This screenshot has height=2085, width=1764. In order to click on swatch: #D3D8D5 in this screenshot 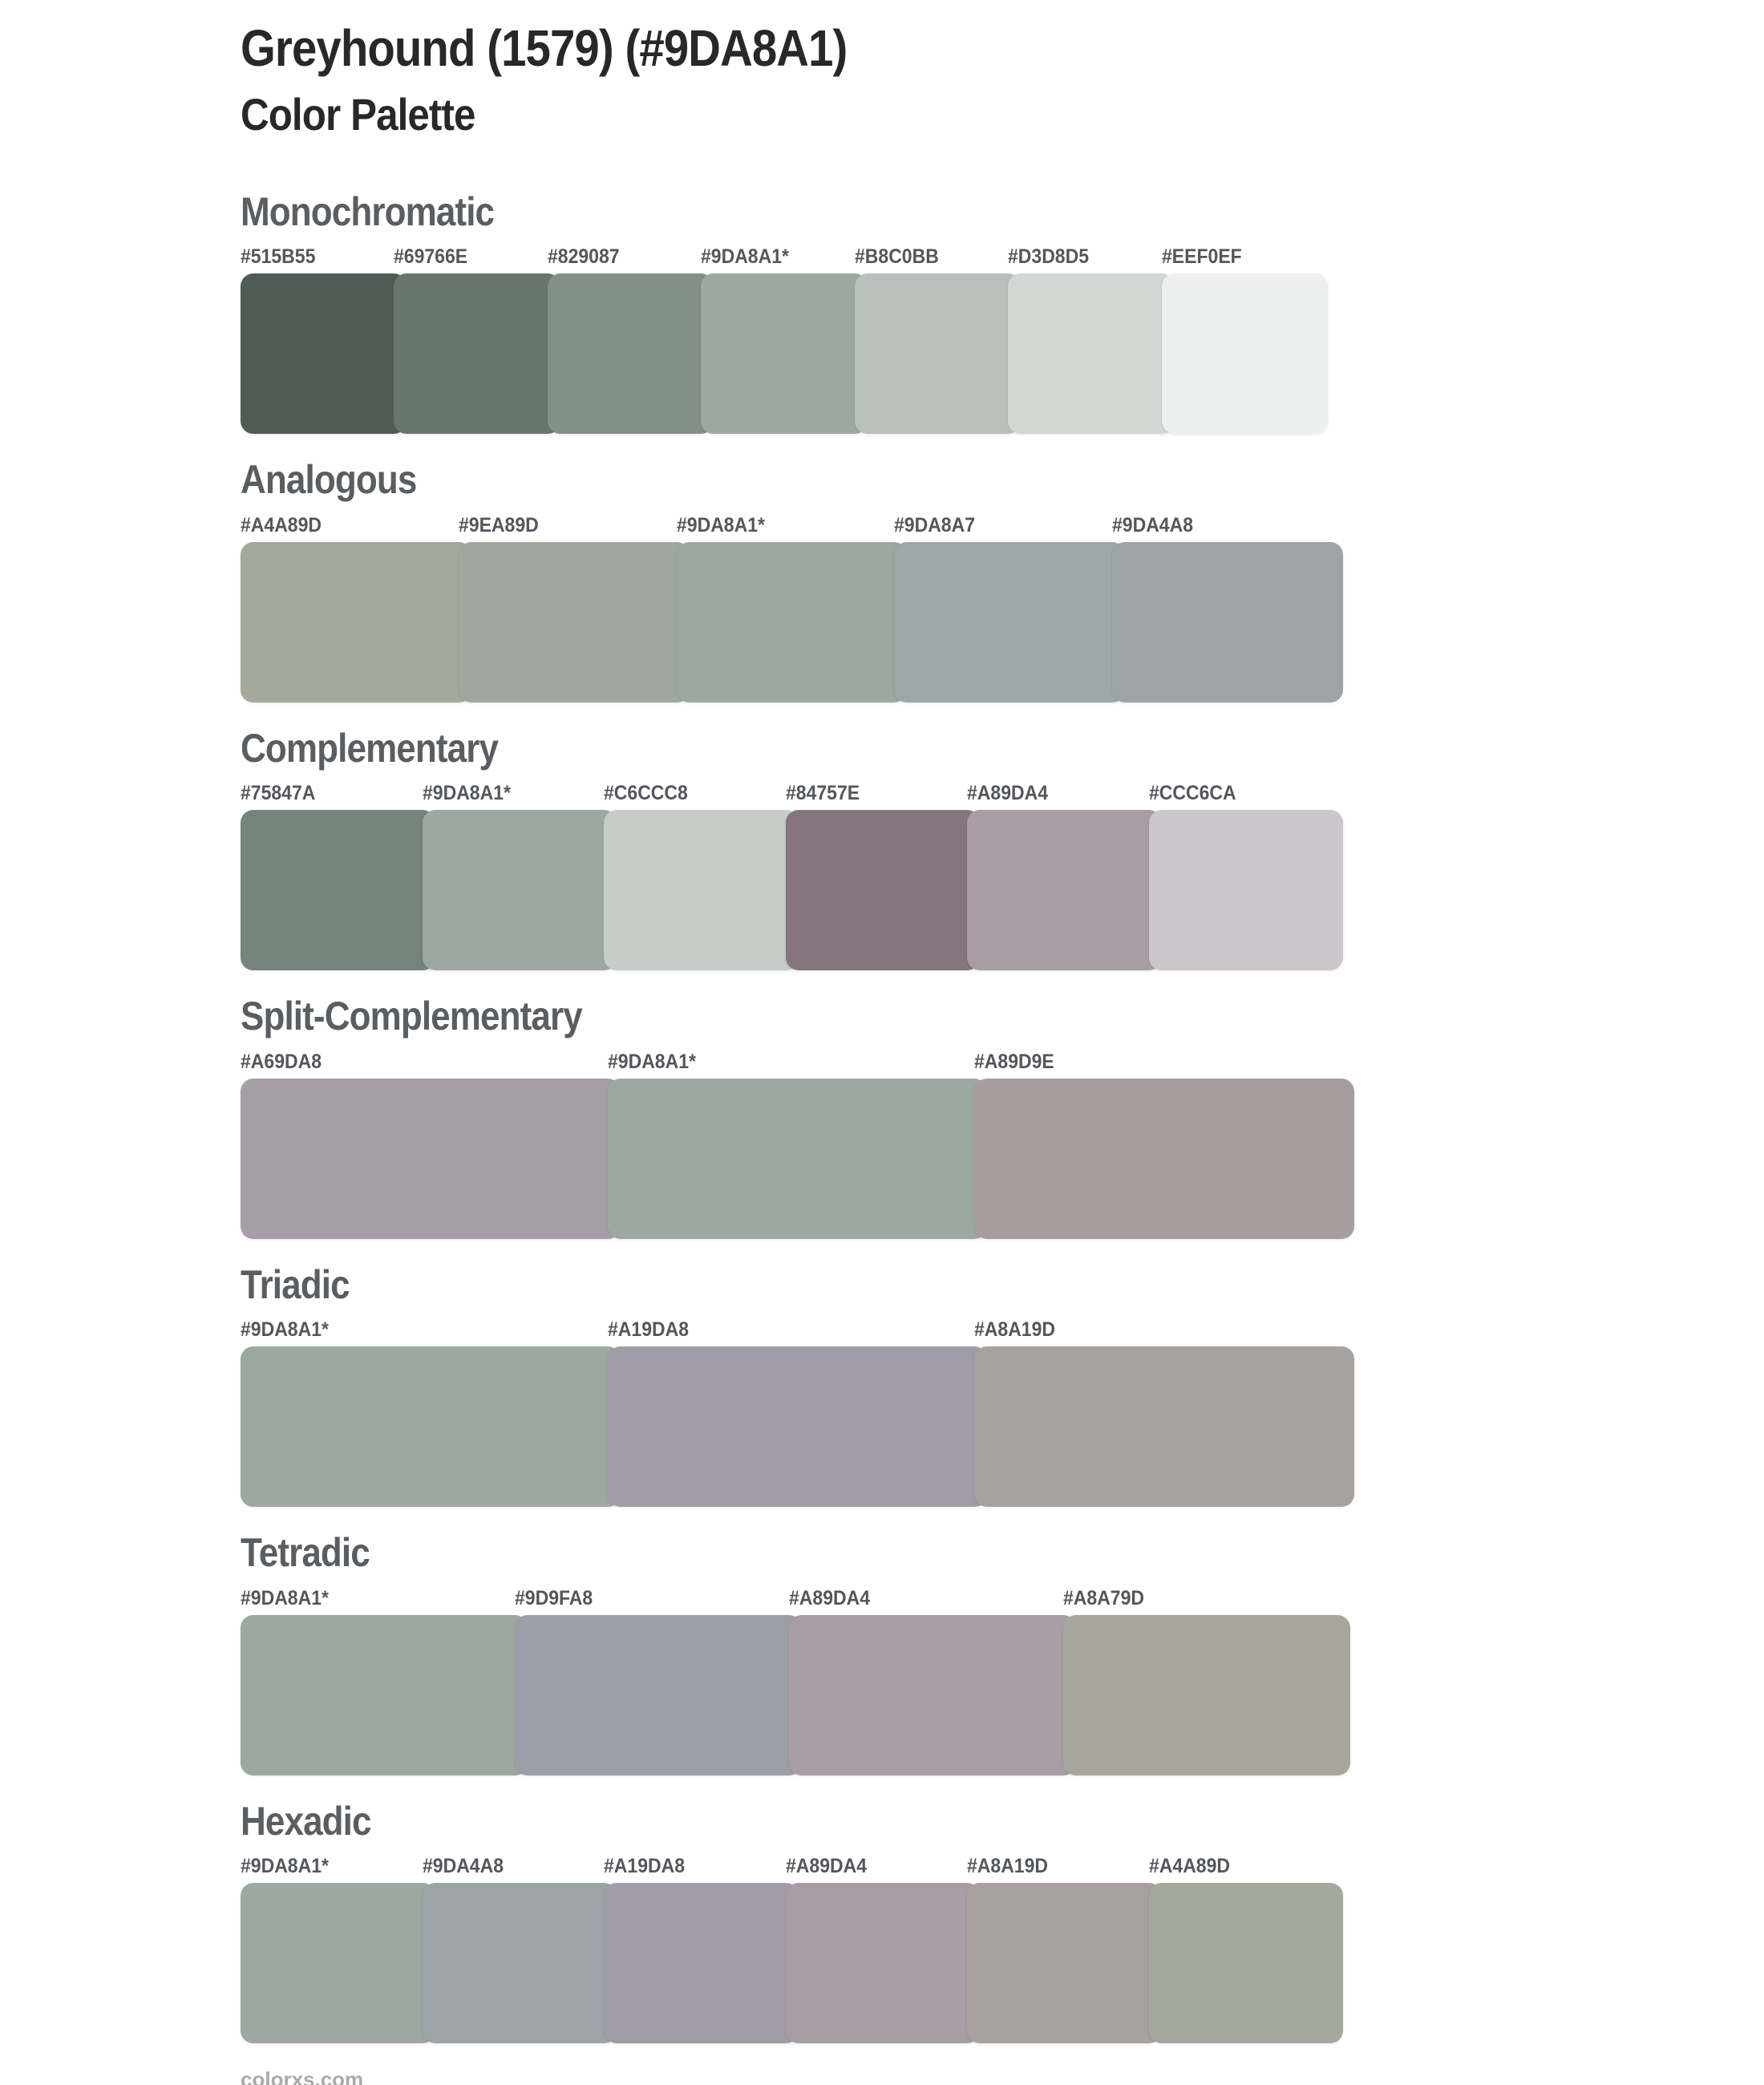, I will do `click(1091, 340)`.